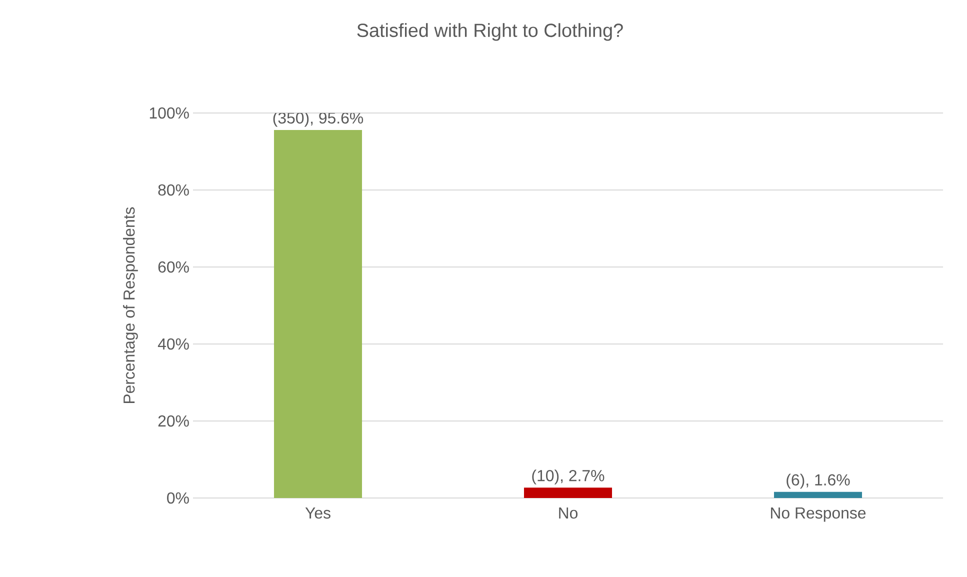 This screenshot has width=967, height=577. What do you see at coordinates (130, 305) in the screenshot?
I see `y-axis-title: Percentage of Respondents` at bounding box center [130, 305].